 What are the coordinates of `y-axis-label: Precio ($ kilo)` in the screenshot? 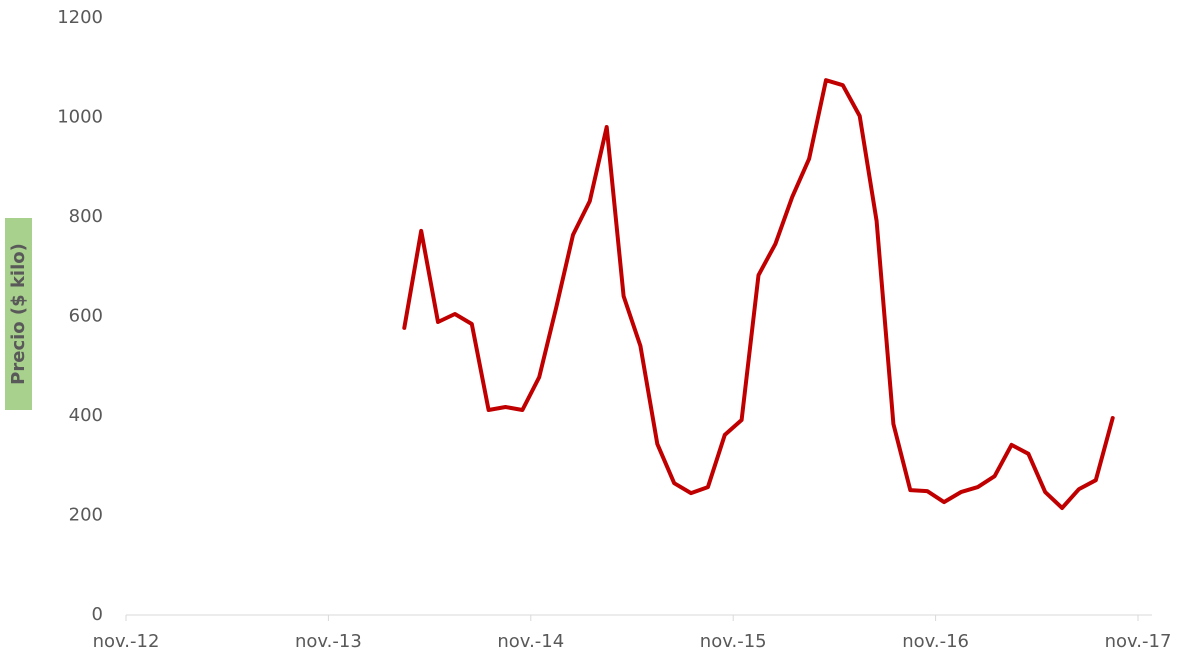 It's located at (18, 314).